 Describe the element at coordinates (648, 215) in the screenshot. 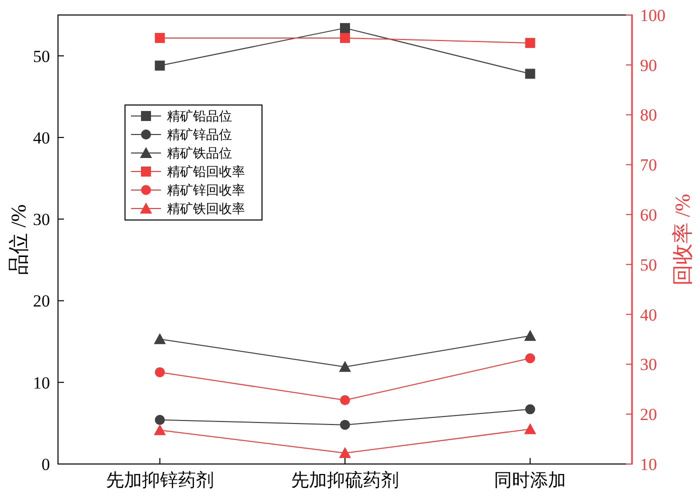

I see `y2-tick-label: 60` at that location.